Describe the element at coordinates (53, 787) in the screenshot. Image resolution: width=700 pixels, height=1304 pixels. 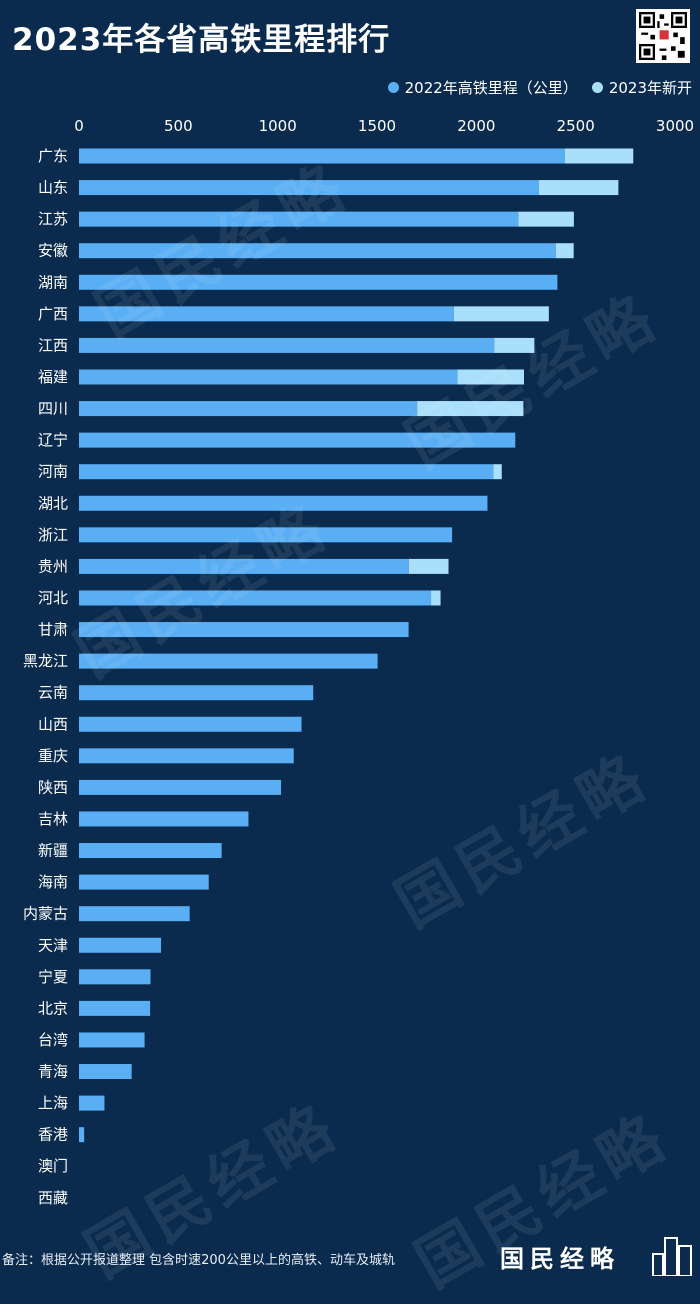
I see `category-label: 陕西` at that location.